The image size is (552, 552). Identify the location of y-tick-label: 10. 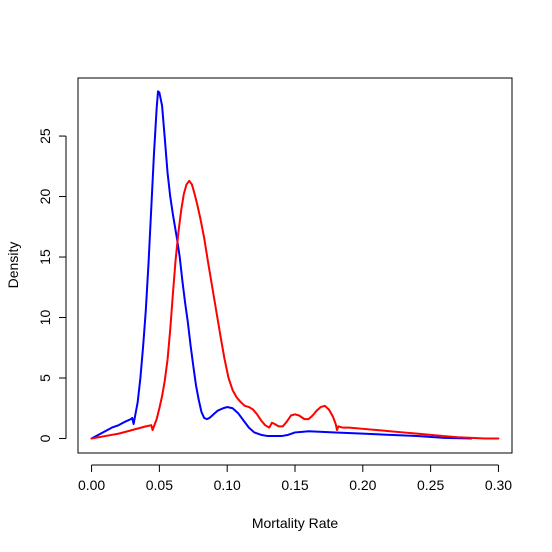
(45, 318).